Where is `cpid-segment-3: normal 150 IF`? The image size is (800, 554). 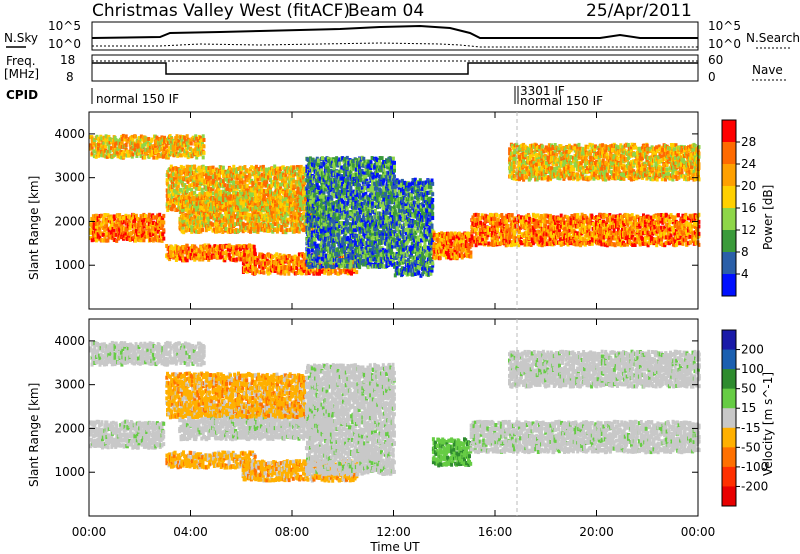
cpid-segment-3: normal 150 IF is located at coordinates (561, 101).